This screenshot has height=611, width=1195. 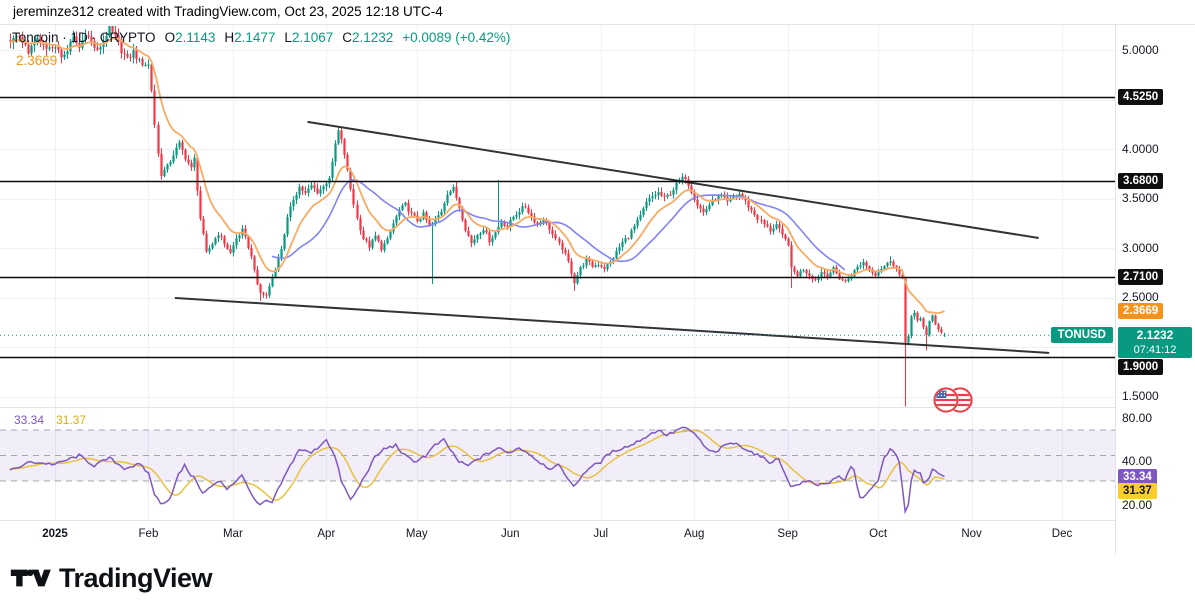 I want to click on symbol-title: Toncoin · 1D · CRYPTO, so click(x=84, y=37).